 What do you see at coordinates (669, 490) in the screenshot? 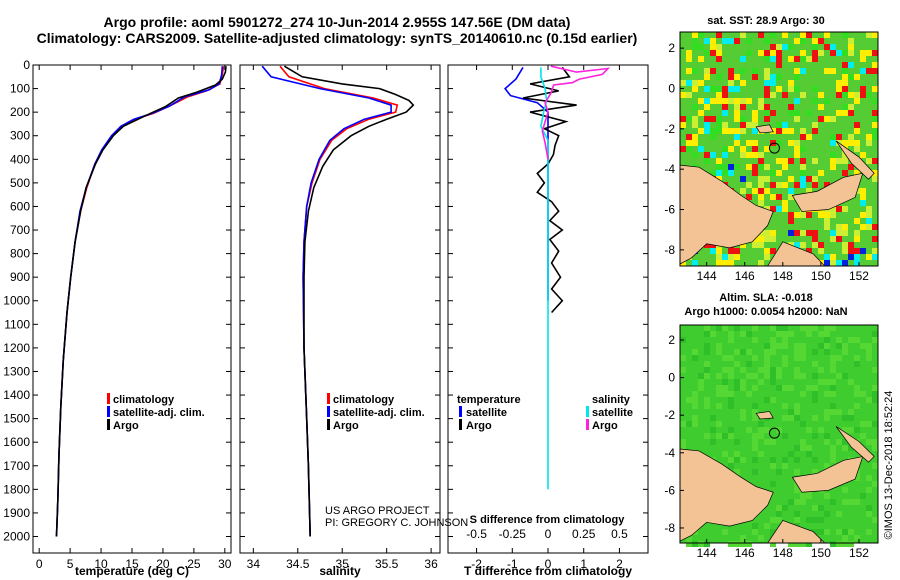
I see `map-y-tick-label: -6` at bounding box center [669, 490].